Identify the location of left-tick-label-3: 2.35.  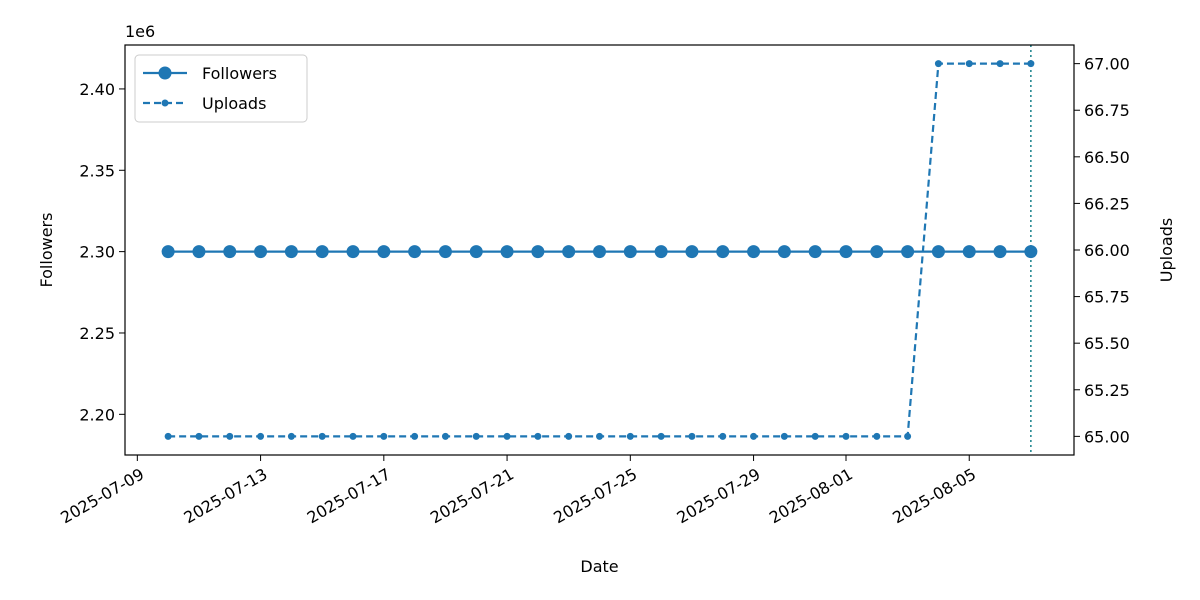
(97, 170).